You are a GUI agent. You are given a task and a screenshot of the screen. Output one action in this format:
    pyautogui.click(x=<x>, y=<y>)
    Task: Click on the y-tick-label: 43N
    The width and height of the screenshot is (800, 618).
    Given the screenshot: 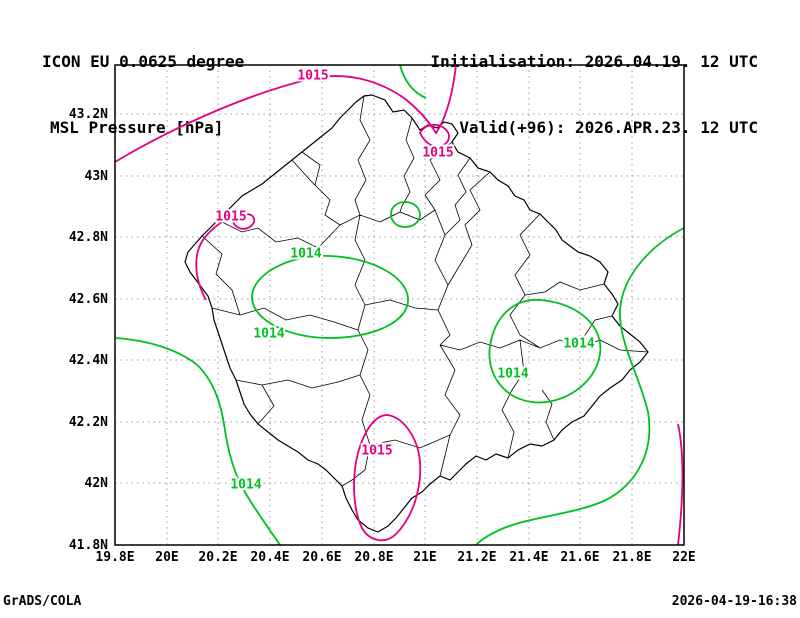 What is the action you would take?
    pyautogui.click(x=97, y=176)
    